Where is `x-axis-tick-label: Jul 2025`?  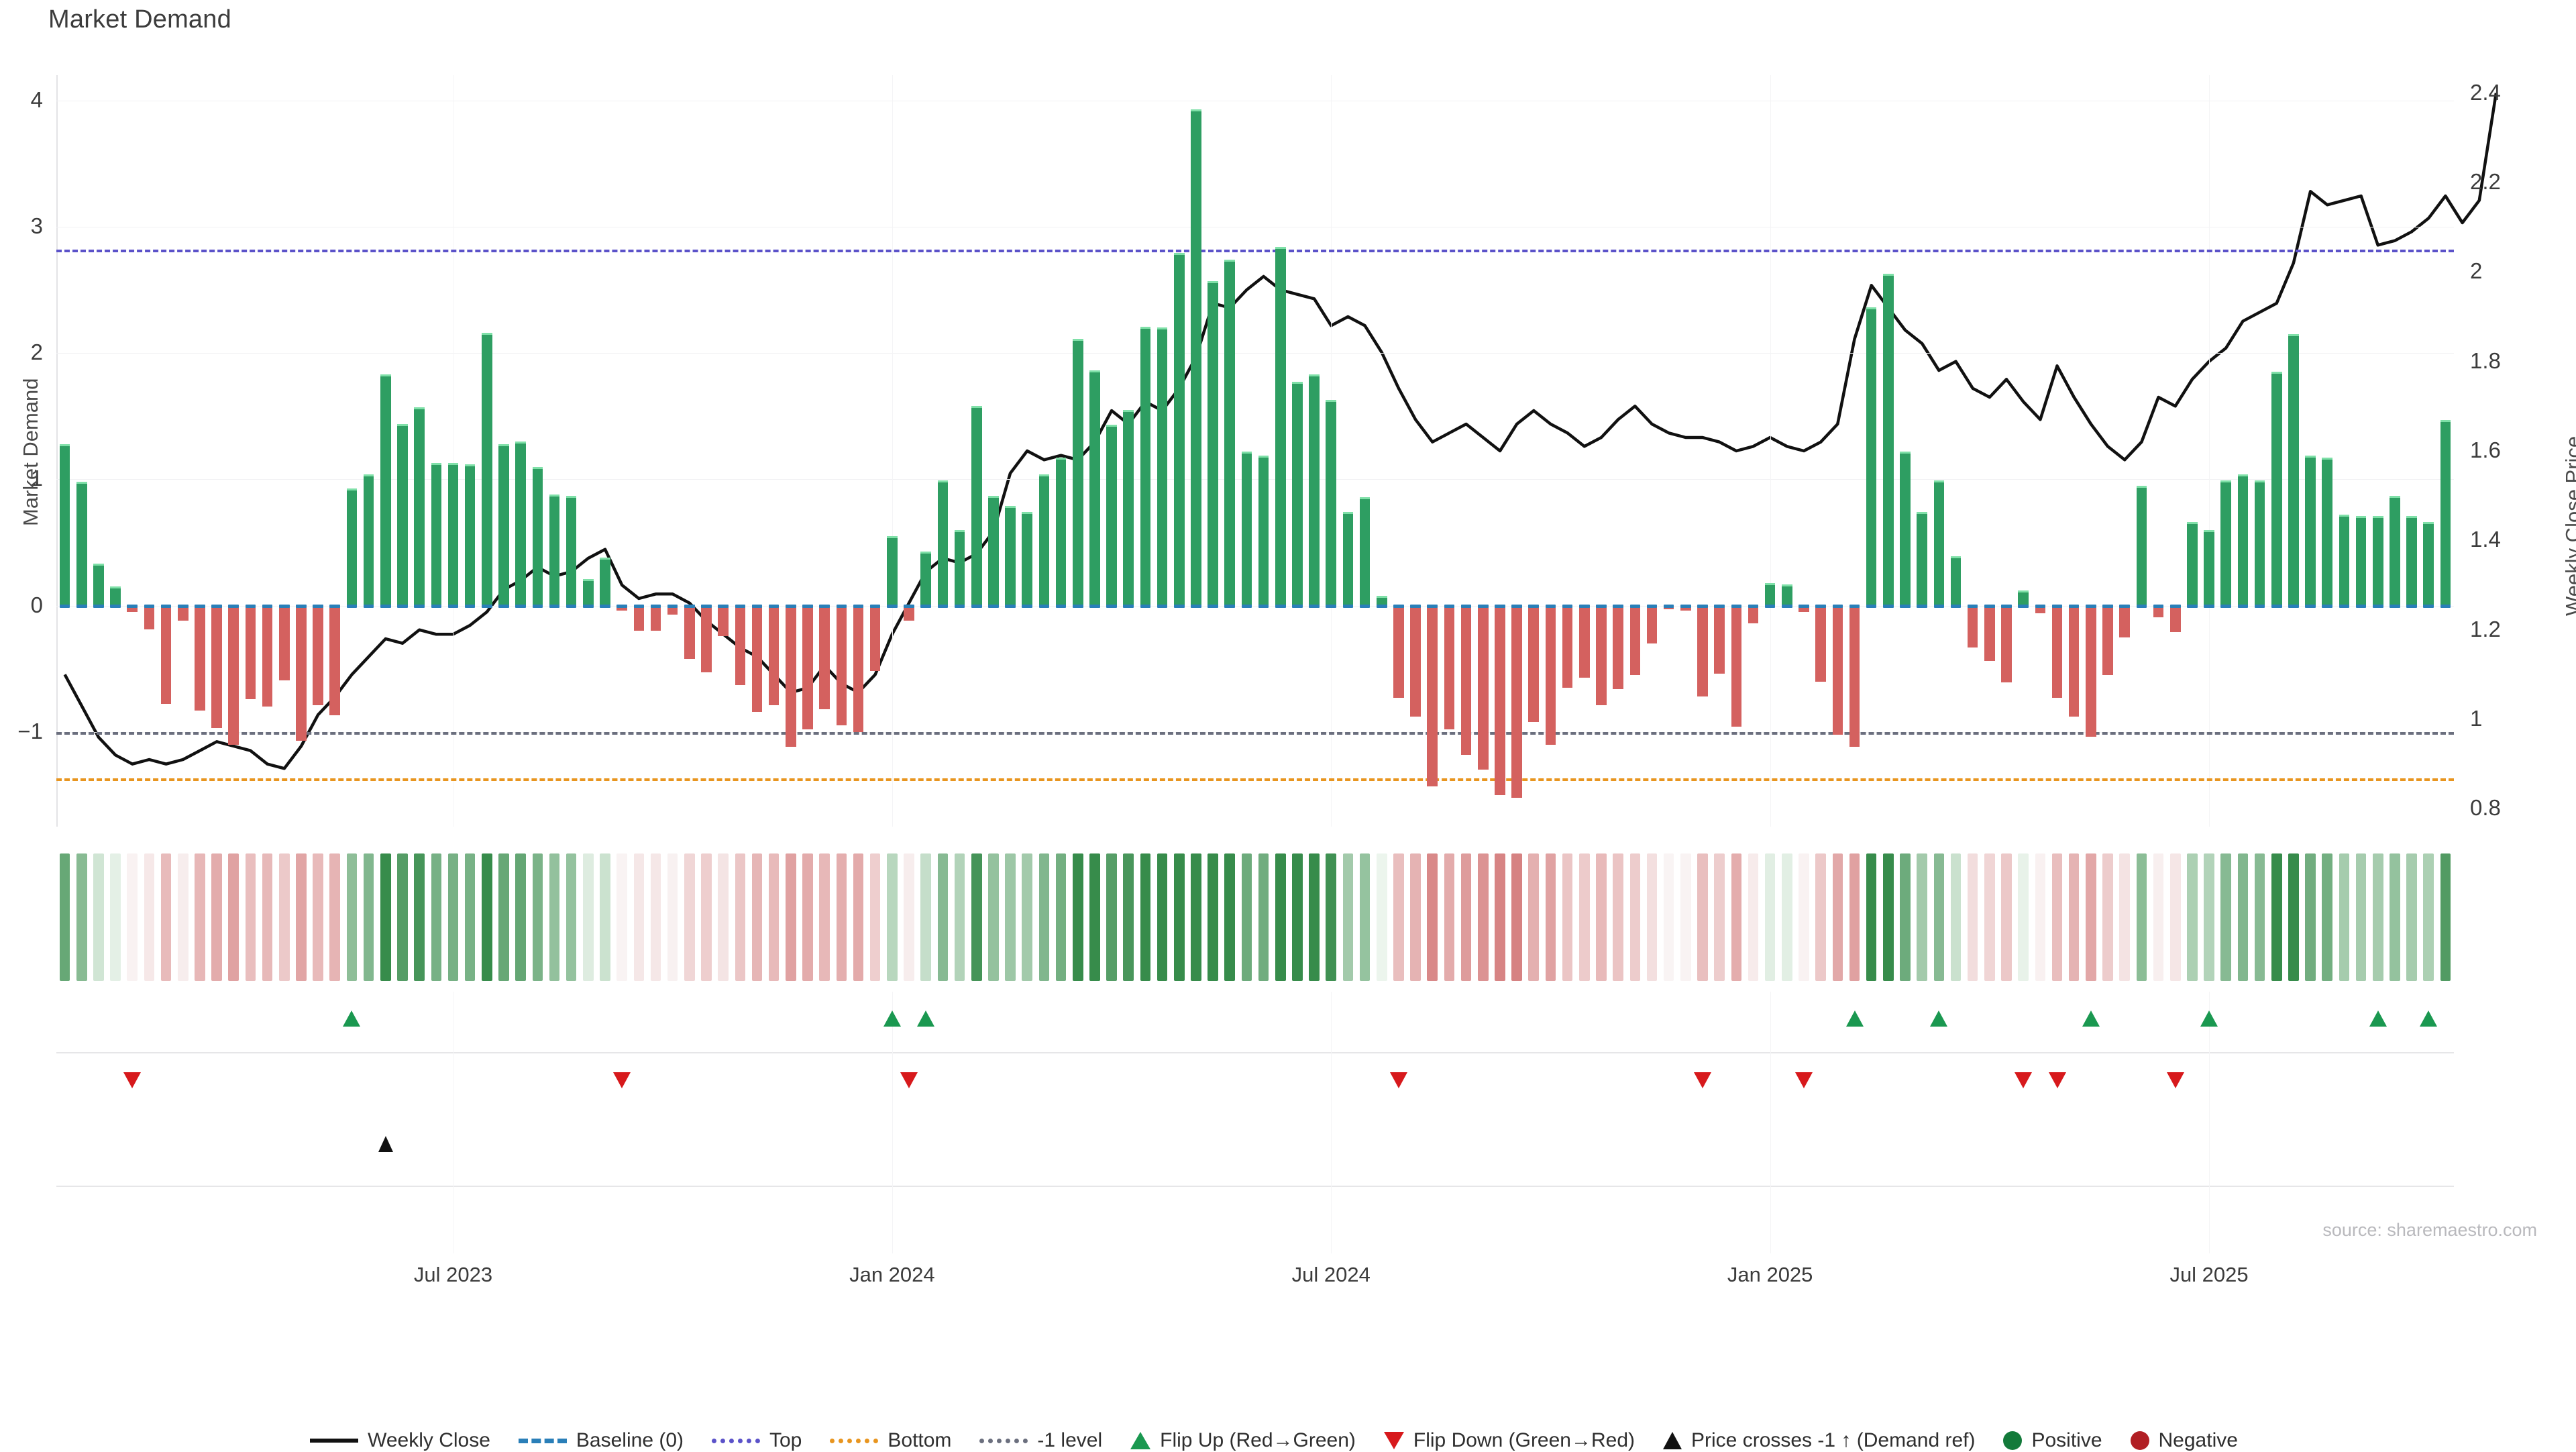
x-axis-tick-label: Jul 2025 is located at coordinates (2209, 1275).